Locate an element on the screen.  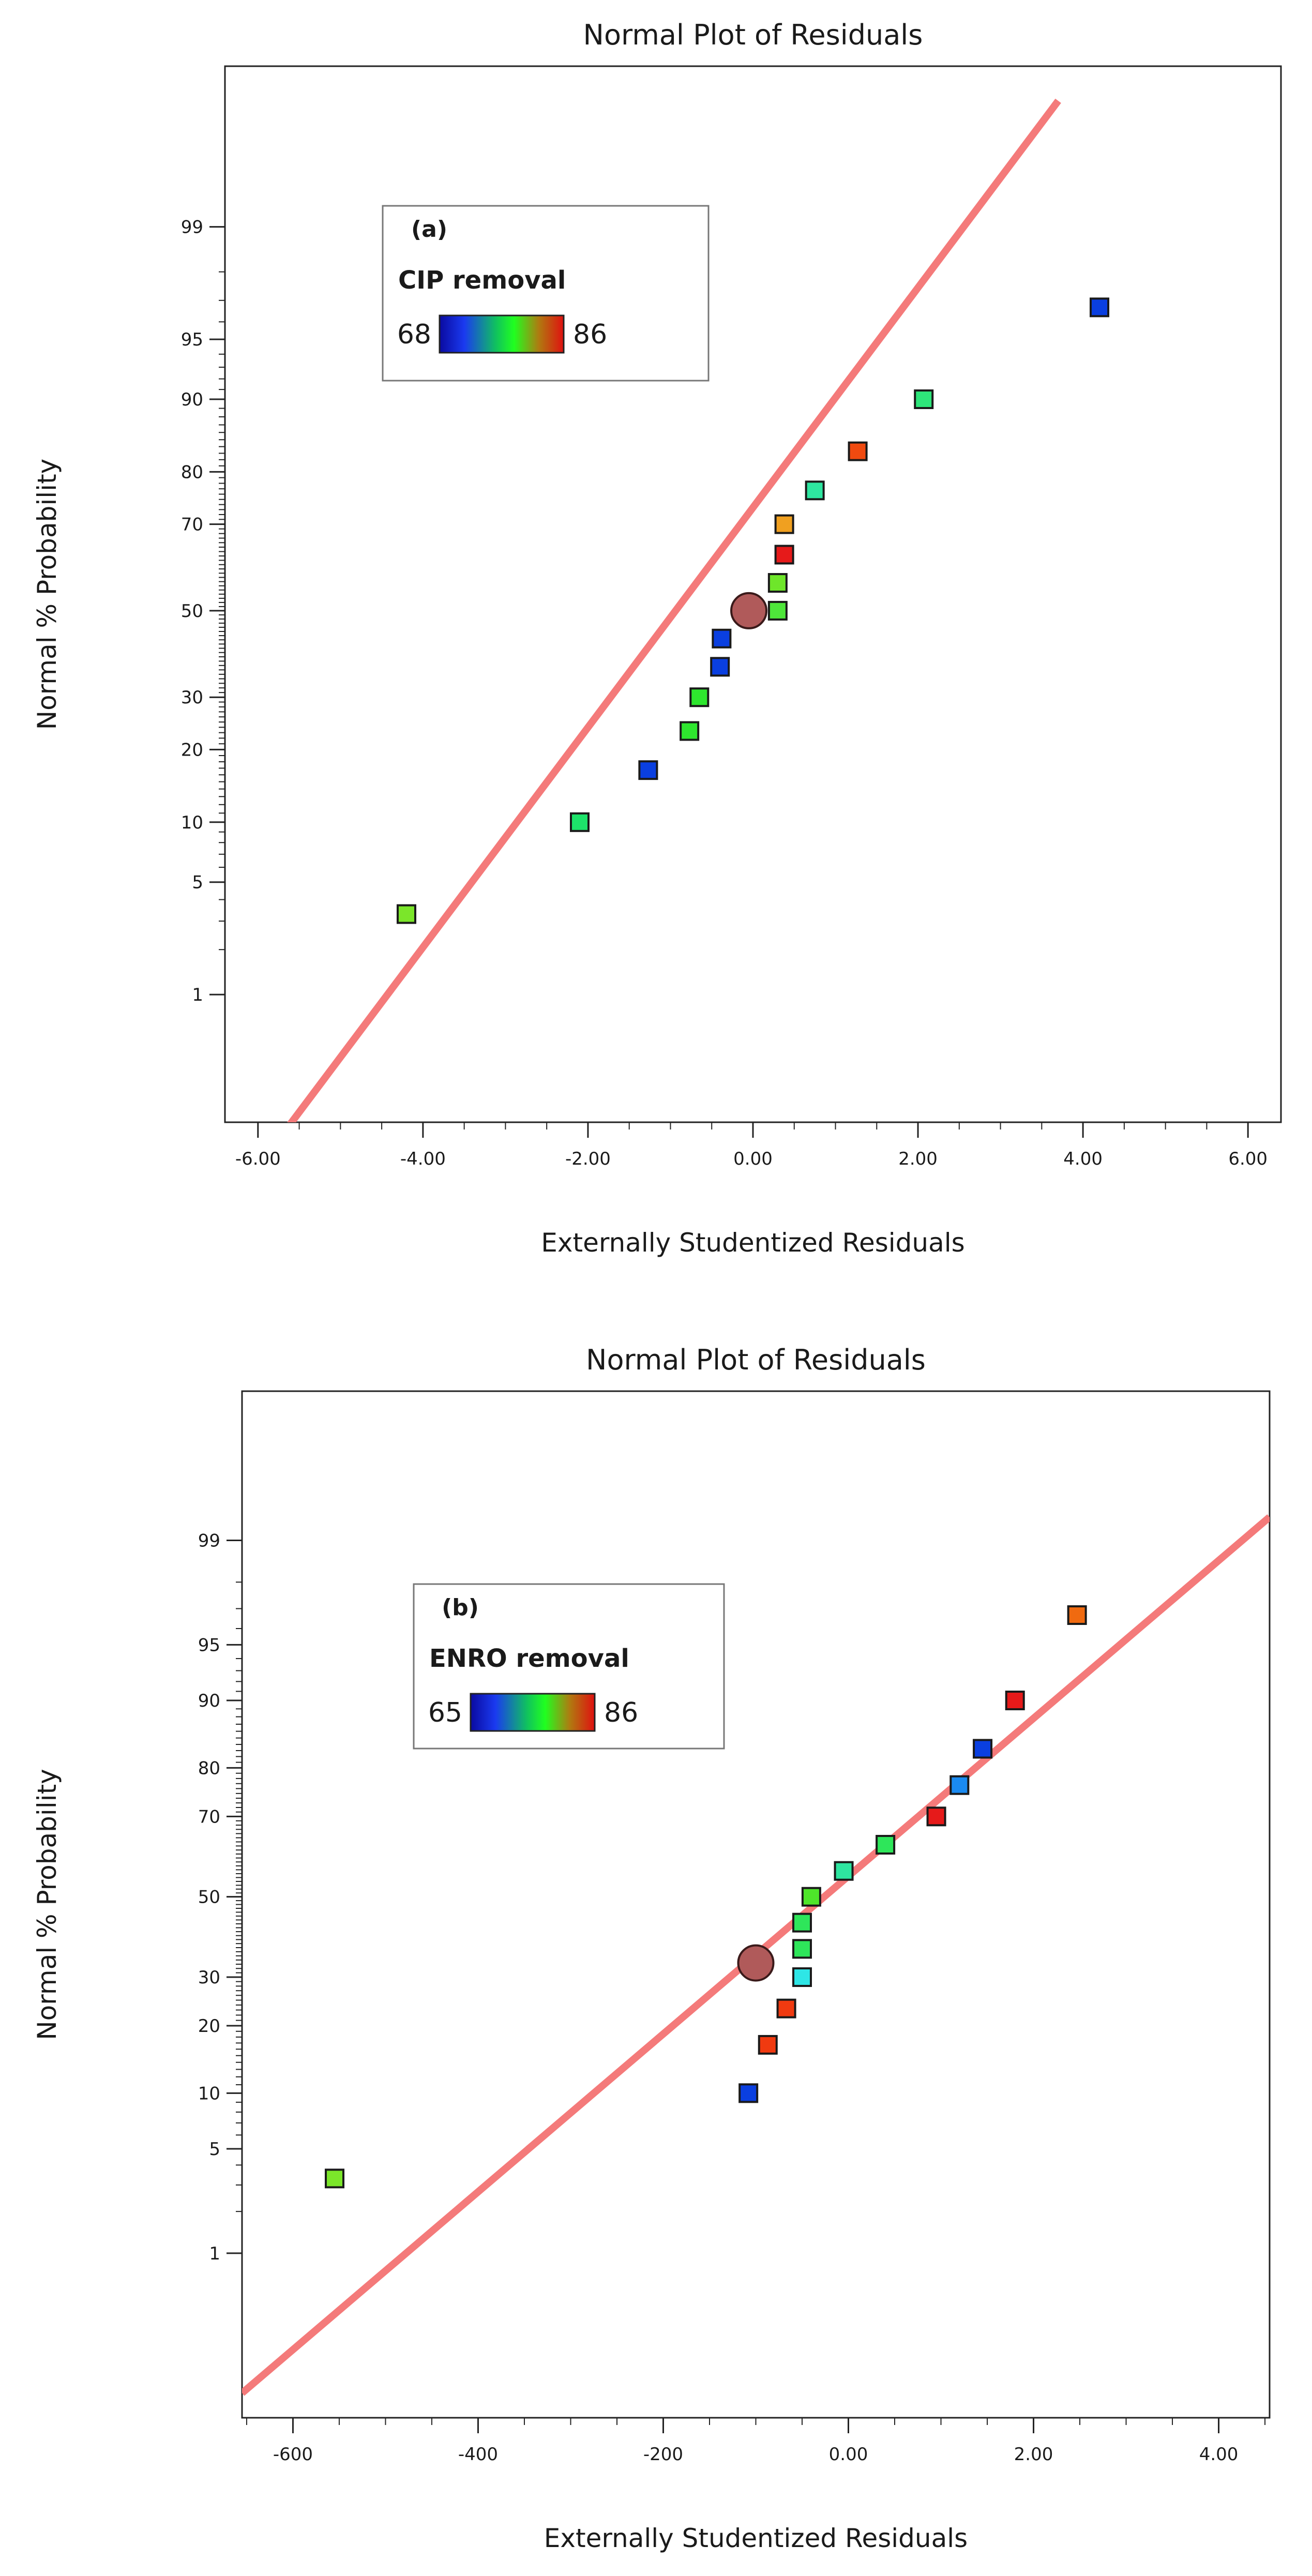
legend-title: CIP removal is located at coordinates (482, 280).